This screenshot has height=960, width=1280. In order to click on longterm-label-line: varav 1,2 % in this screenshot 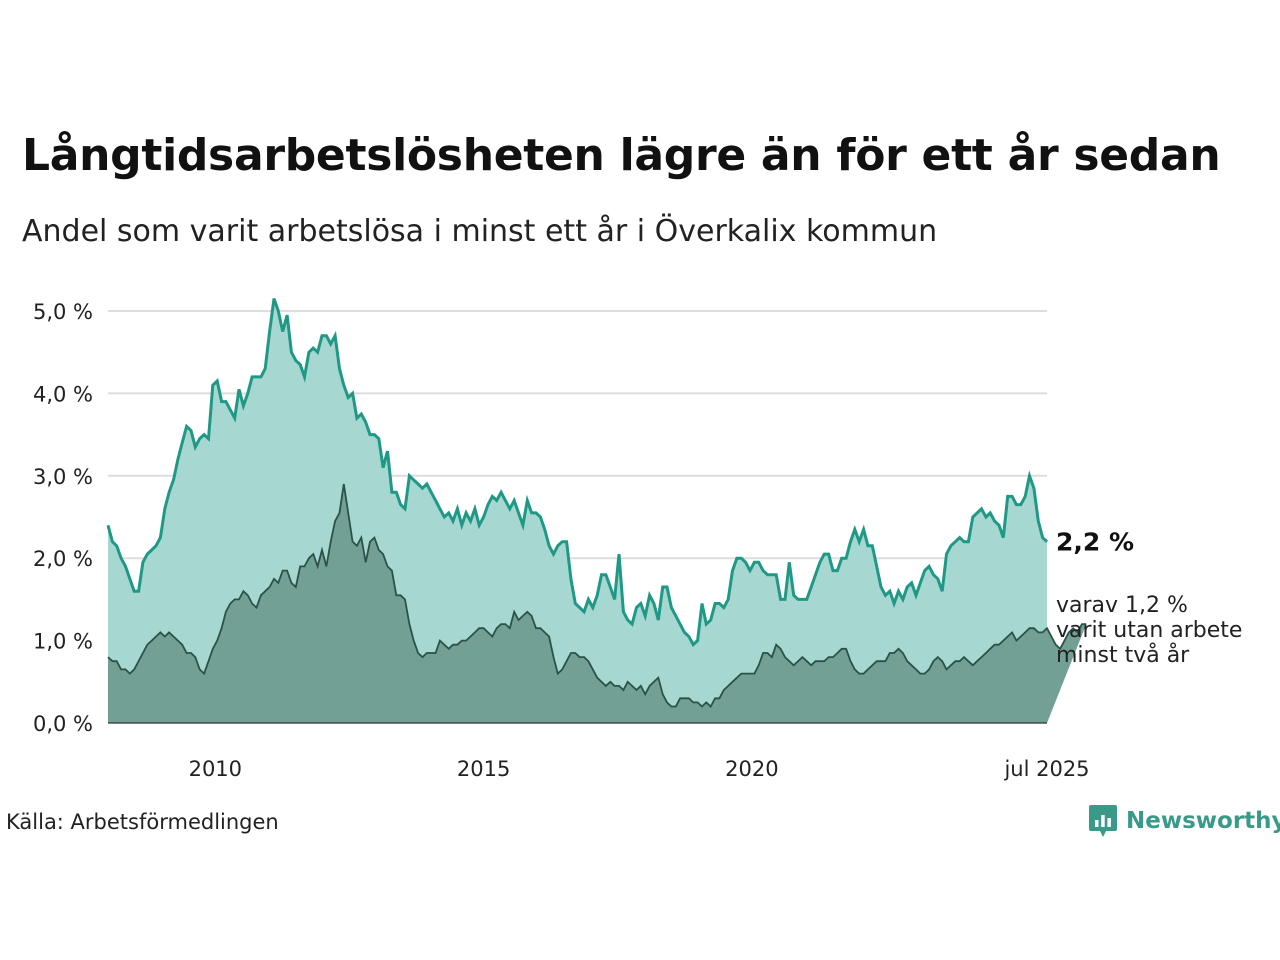, I will do `click(1122, 605)`.